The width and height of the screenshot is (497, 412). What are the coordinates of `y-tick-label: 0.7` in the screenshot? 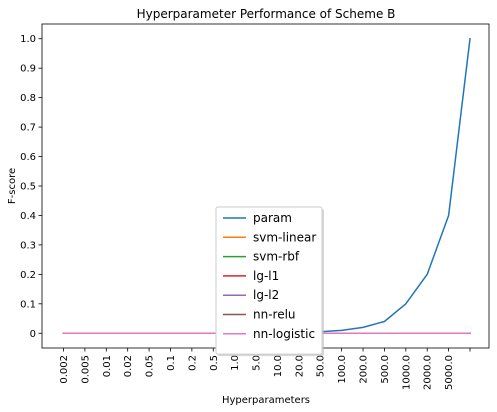 It's located at (28, 128).